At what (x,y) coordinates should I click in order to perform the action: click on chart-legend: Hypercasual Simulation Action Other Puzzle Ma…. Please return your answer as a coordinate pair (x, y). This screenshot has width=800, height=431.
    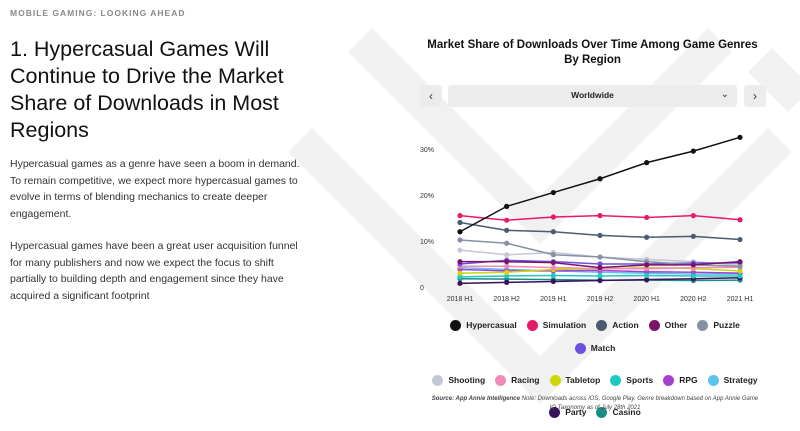
    Looking at the image, I should click on (595, 368).